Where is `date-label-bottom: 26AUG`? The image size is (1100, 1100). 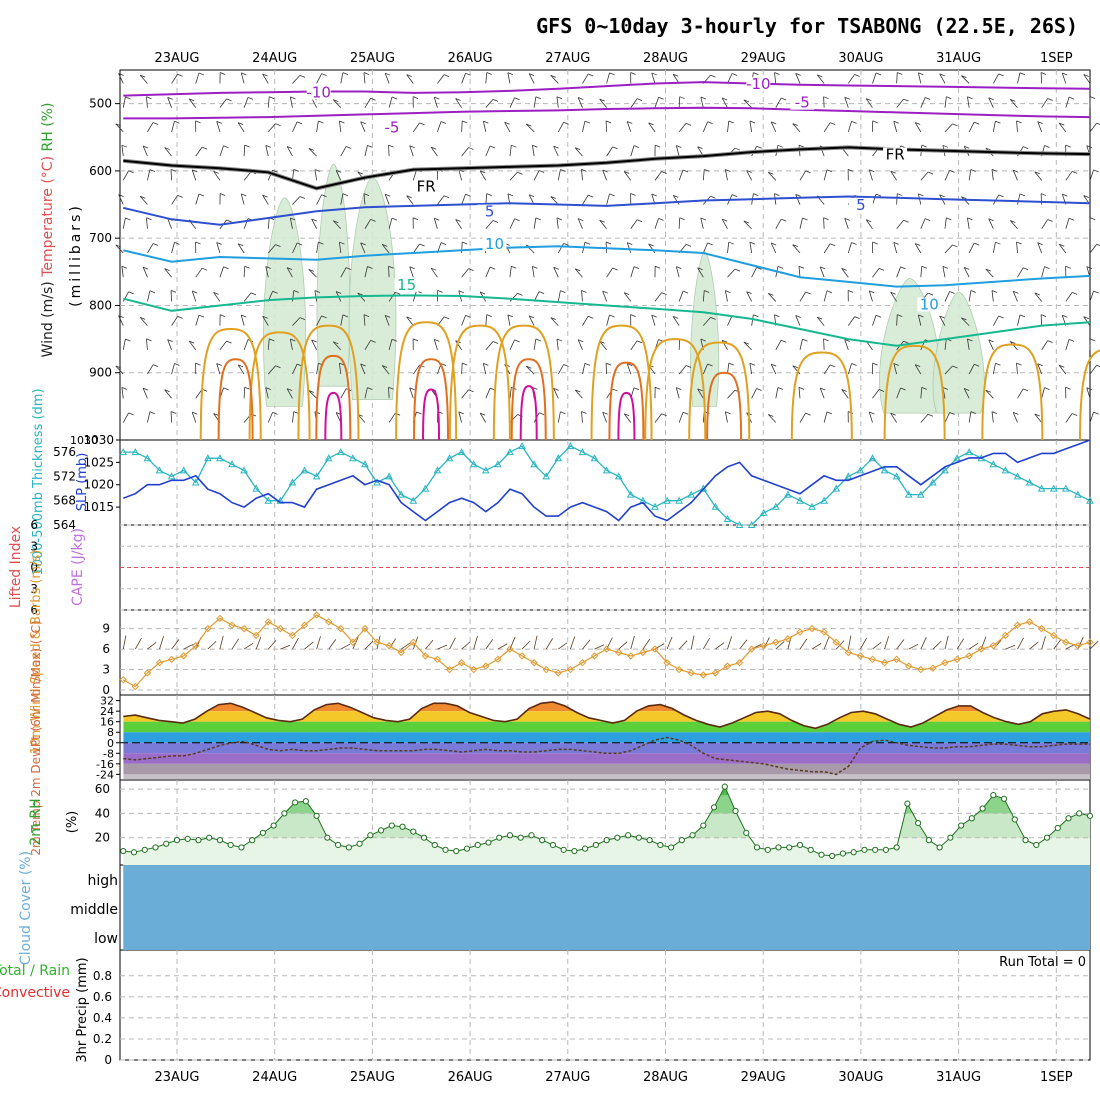
date-label-bottom: 26AUG is located at coordinates (470, 1077).